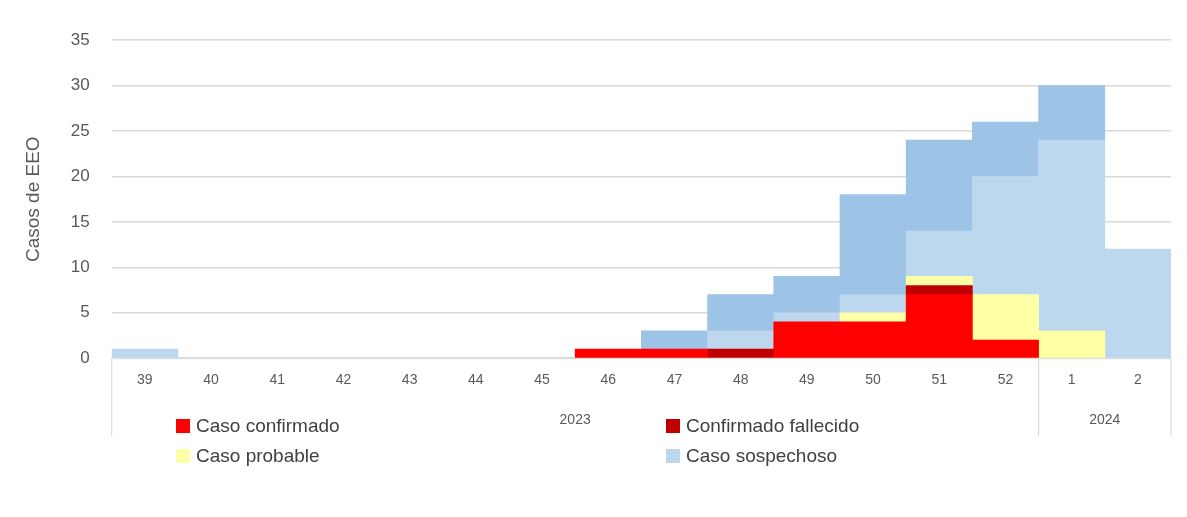 This screenshot has height=517, width=1187. Describe the element at coordinates (145, 379) in the screenshot. I see `x-tick-label: 39` at that location.